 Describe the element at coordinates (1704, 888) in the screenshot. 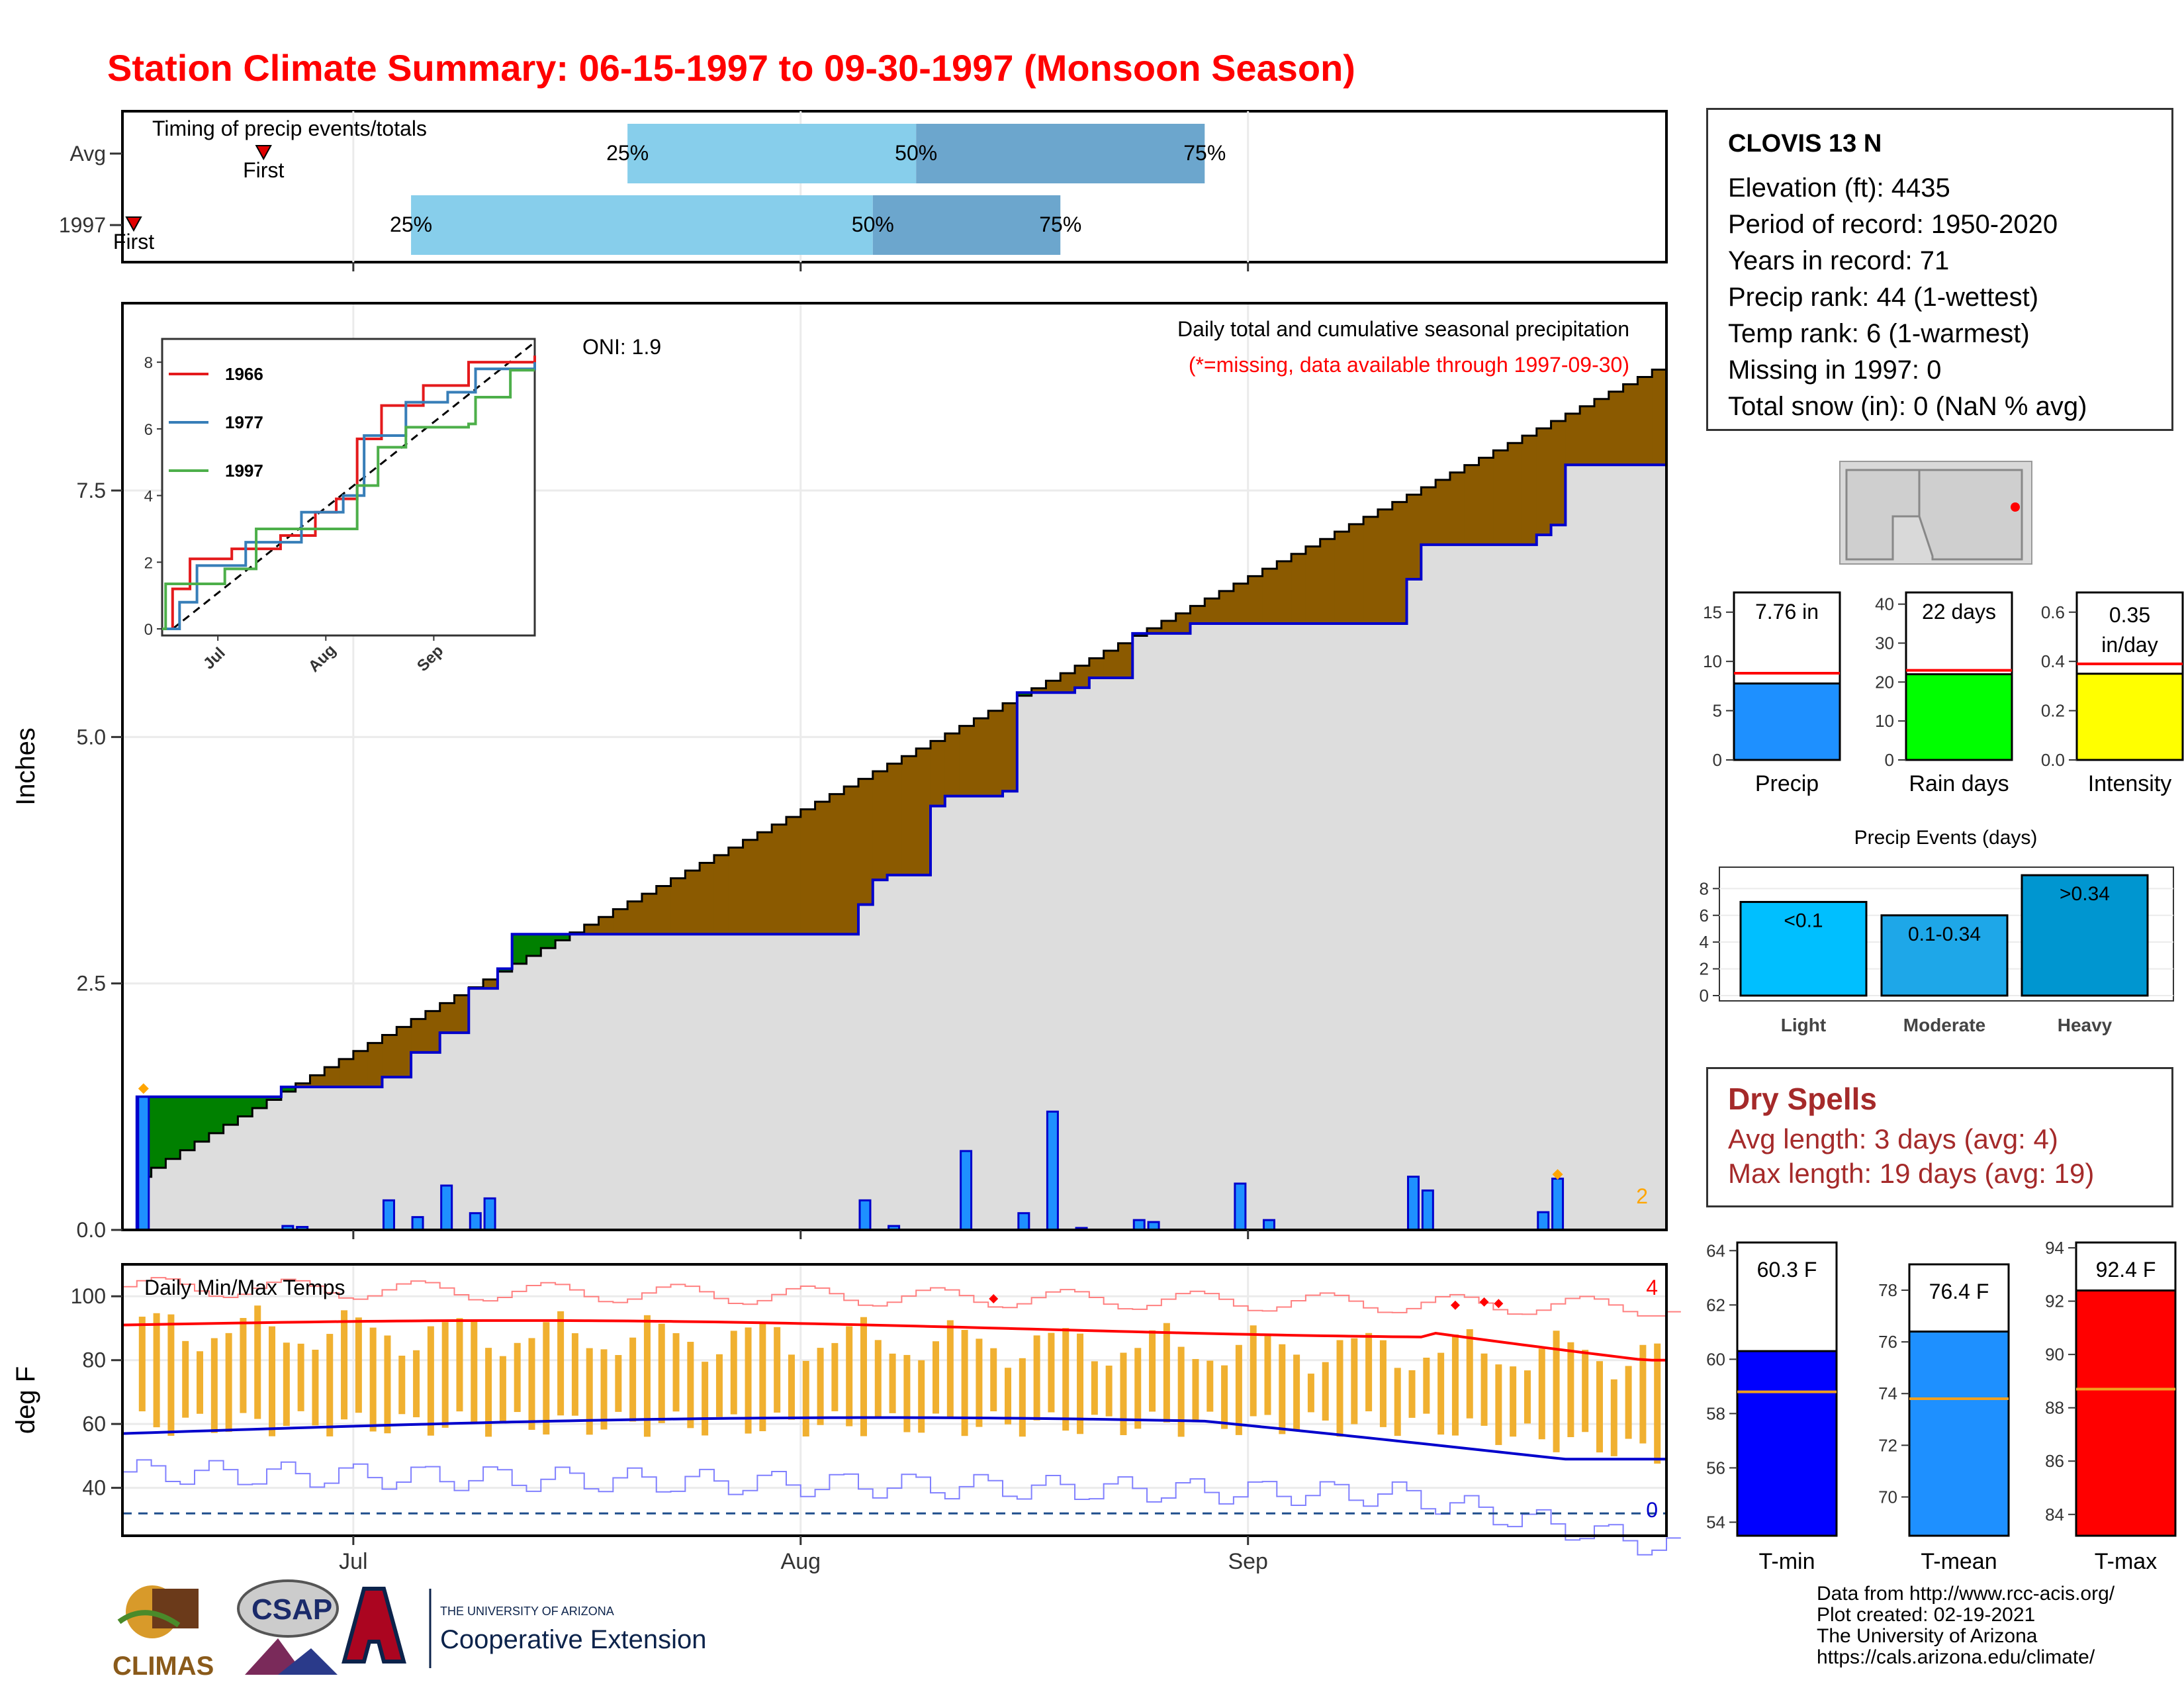

I see `events-ytick-label: 8` at that location.